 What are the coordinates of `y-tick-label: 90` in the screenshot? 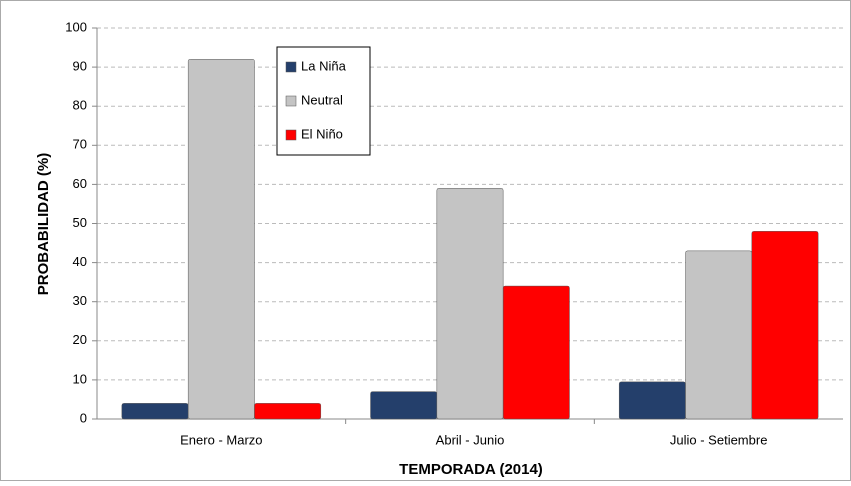 It's located at (80, 66).